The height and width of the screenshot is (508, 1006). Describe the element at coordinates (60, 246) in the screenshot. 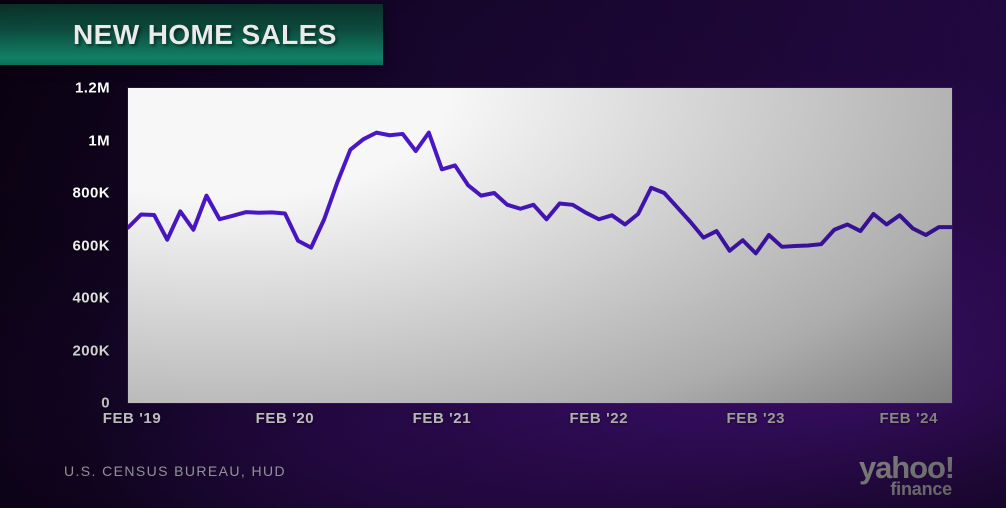

I see `y-axis: 0 200K 400K 600K 800K 1M 1.2M` at that location.